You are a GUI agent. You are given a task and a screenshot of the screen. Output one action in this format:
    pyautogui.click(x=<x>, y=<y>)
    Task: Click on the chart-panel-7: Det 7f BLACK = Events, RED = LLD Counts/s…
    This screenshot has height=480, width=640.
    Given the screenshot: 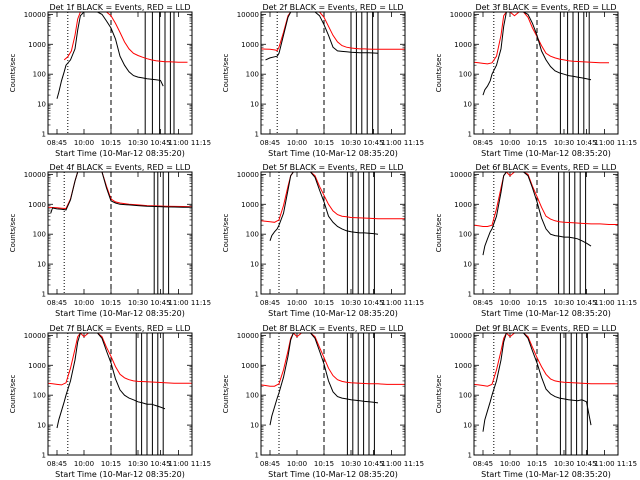 What is the action you would take?
    pyautogui.click(x=110, y=401)
    